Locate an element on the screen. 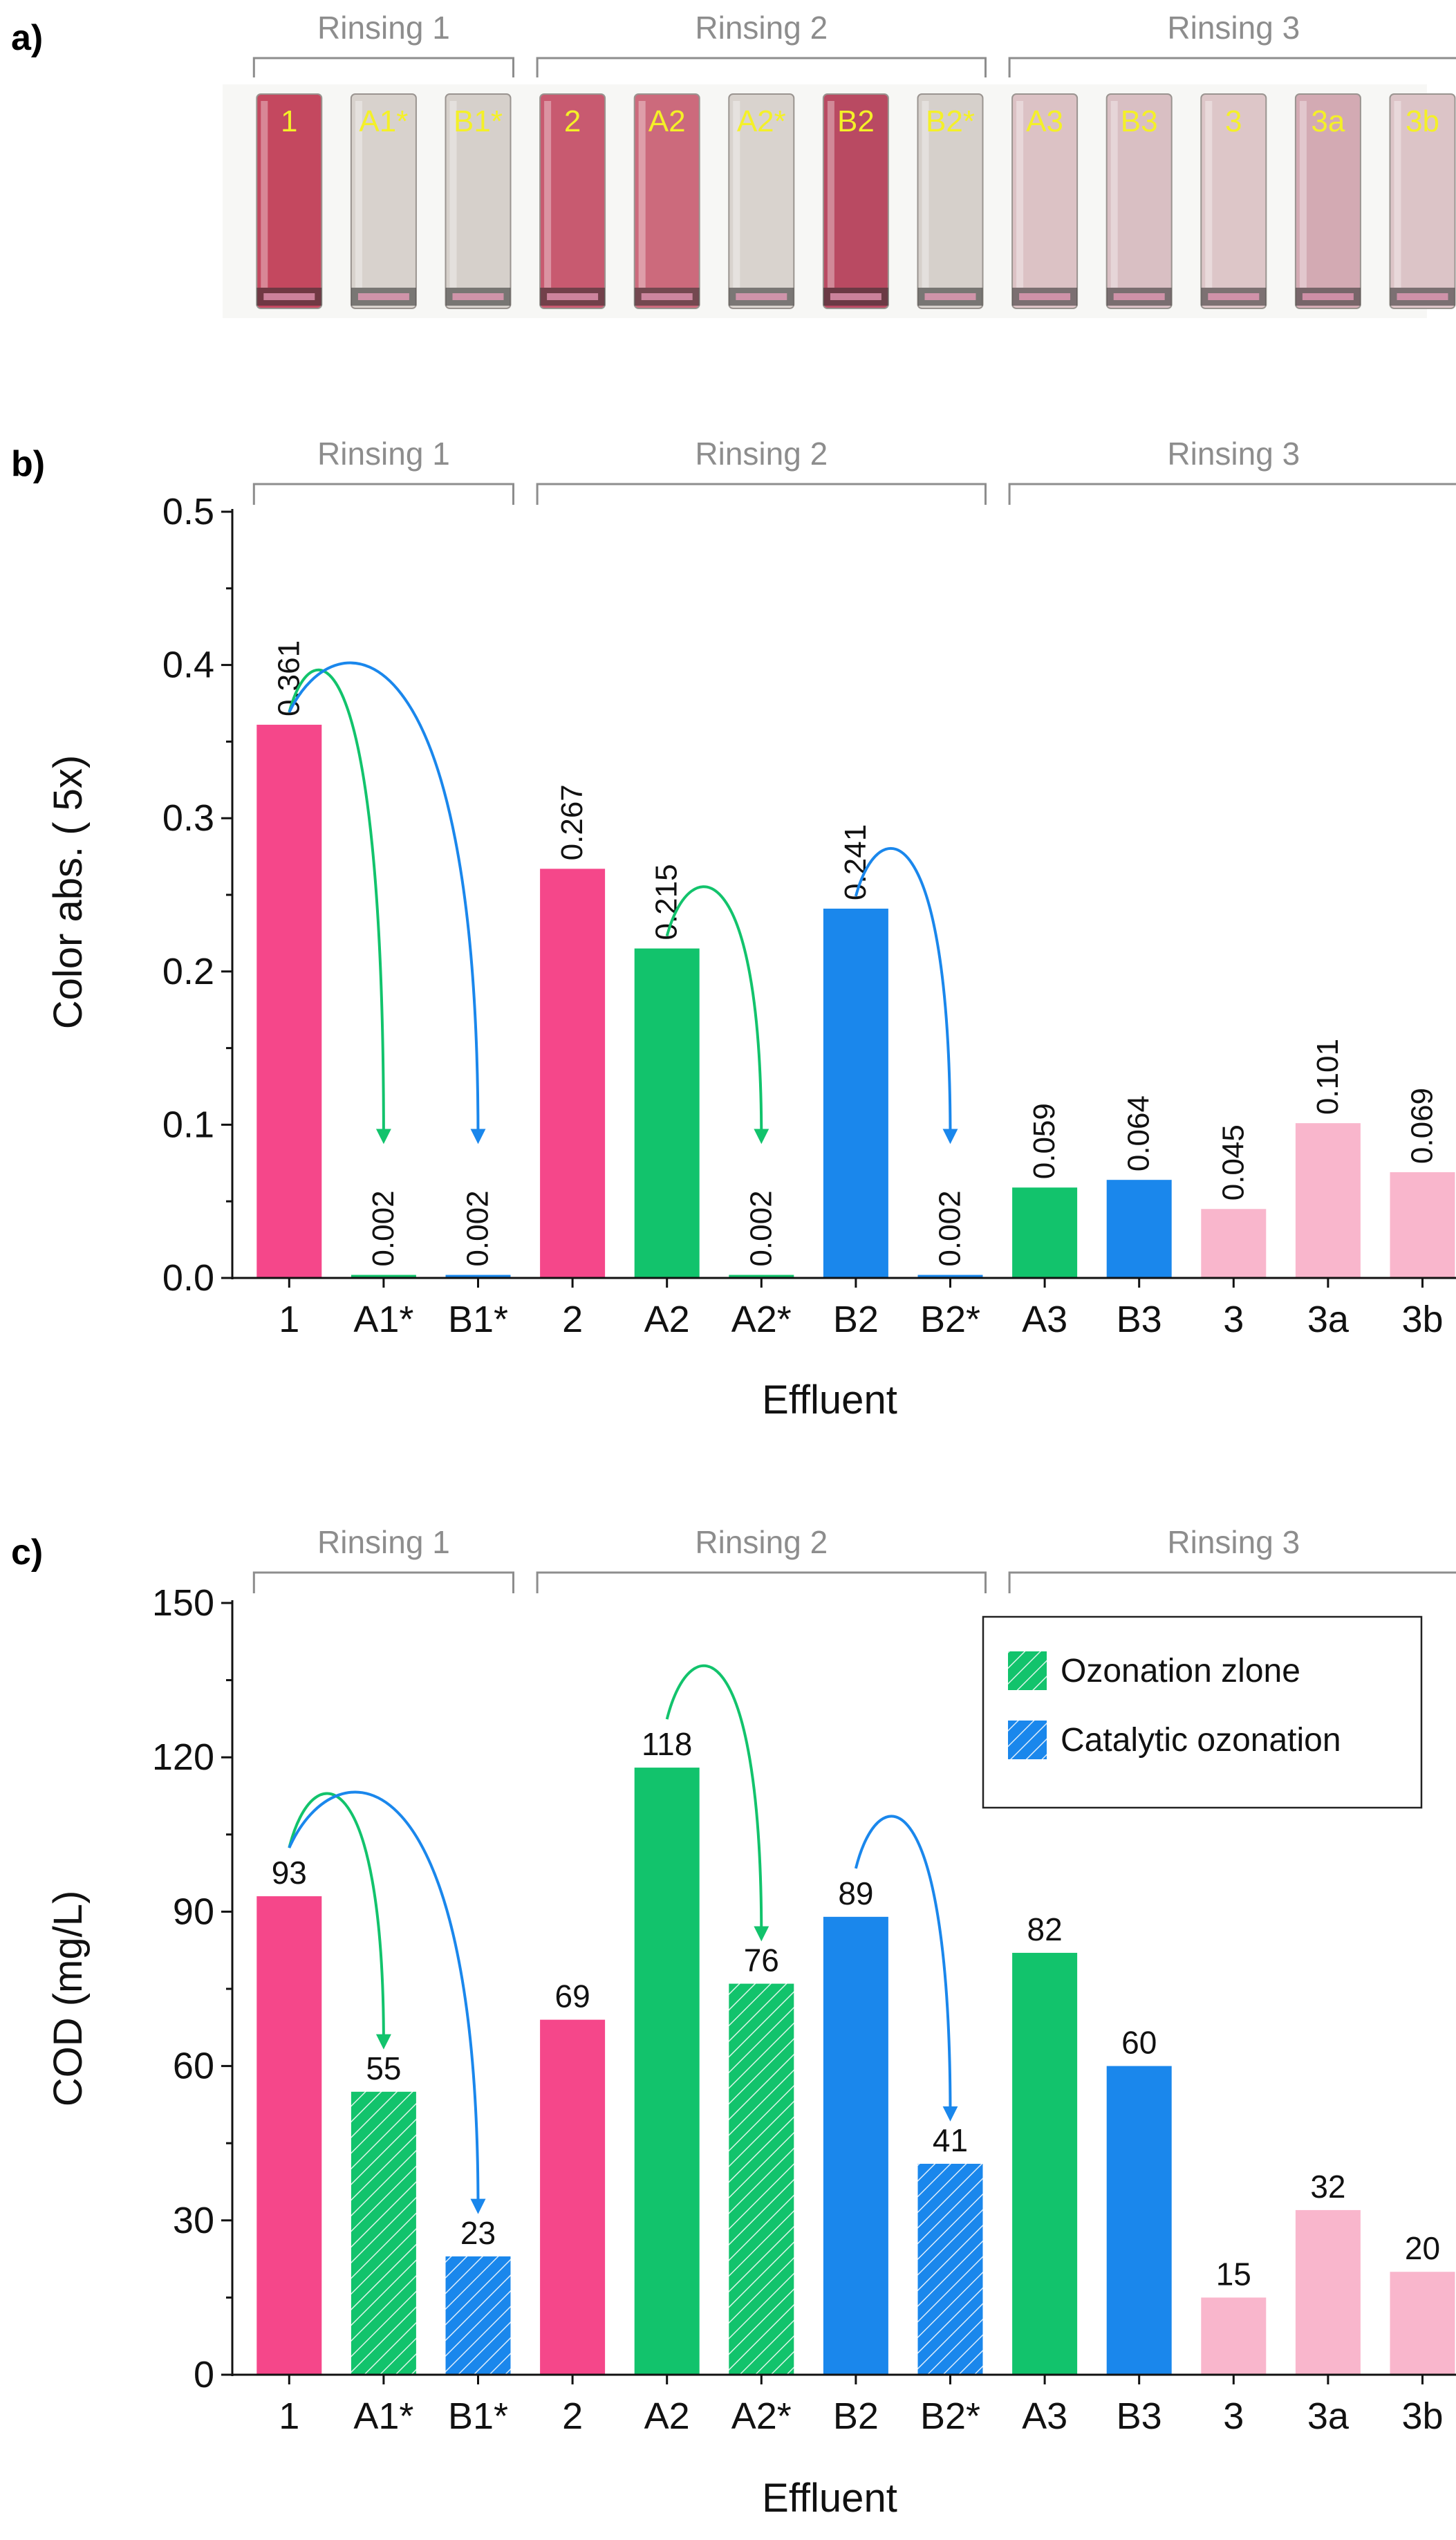  bar-A3 is located at coordinates (1045, 2163).